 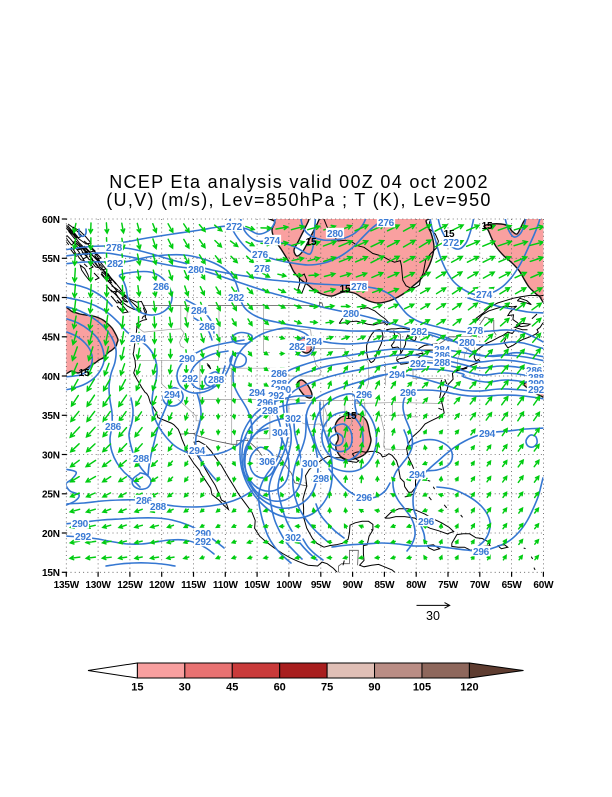 I want to click on svg-text: 20N, so click(x=51, y=534).